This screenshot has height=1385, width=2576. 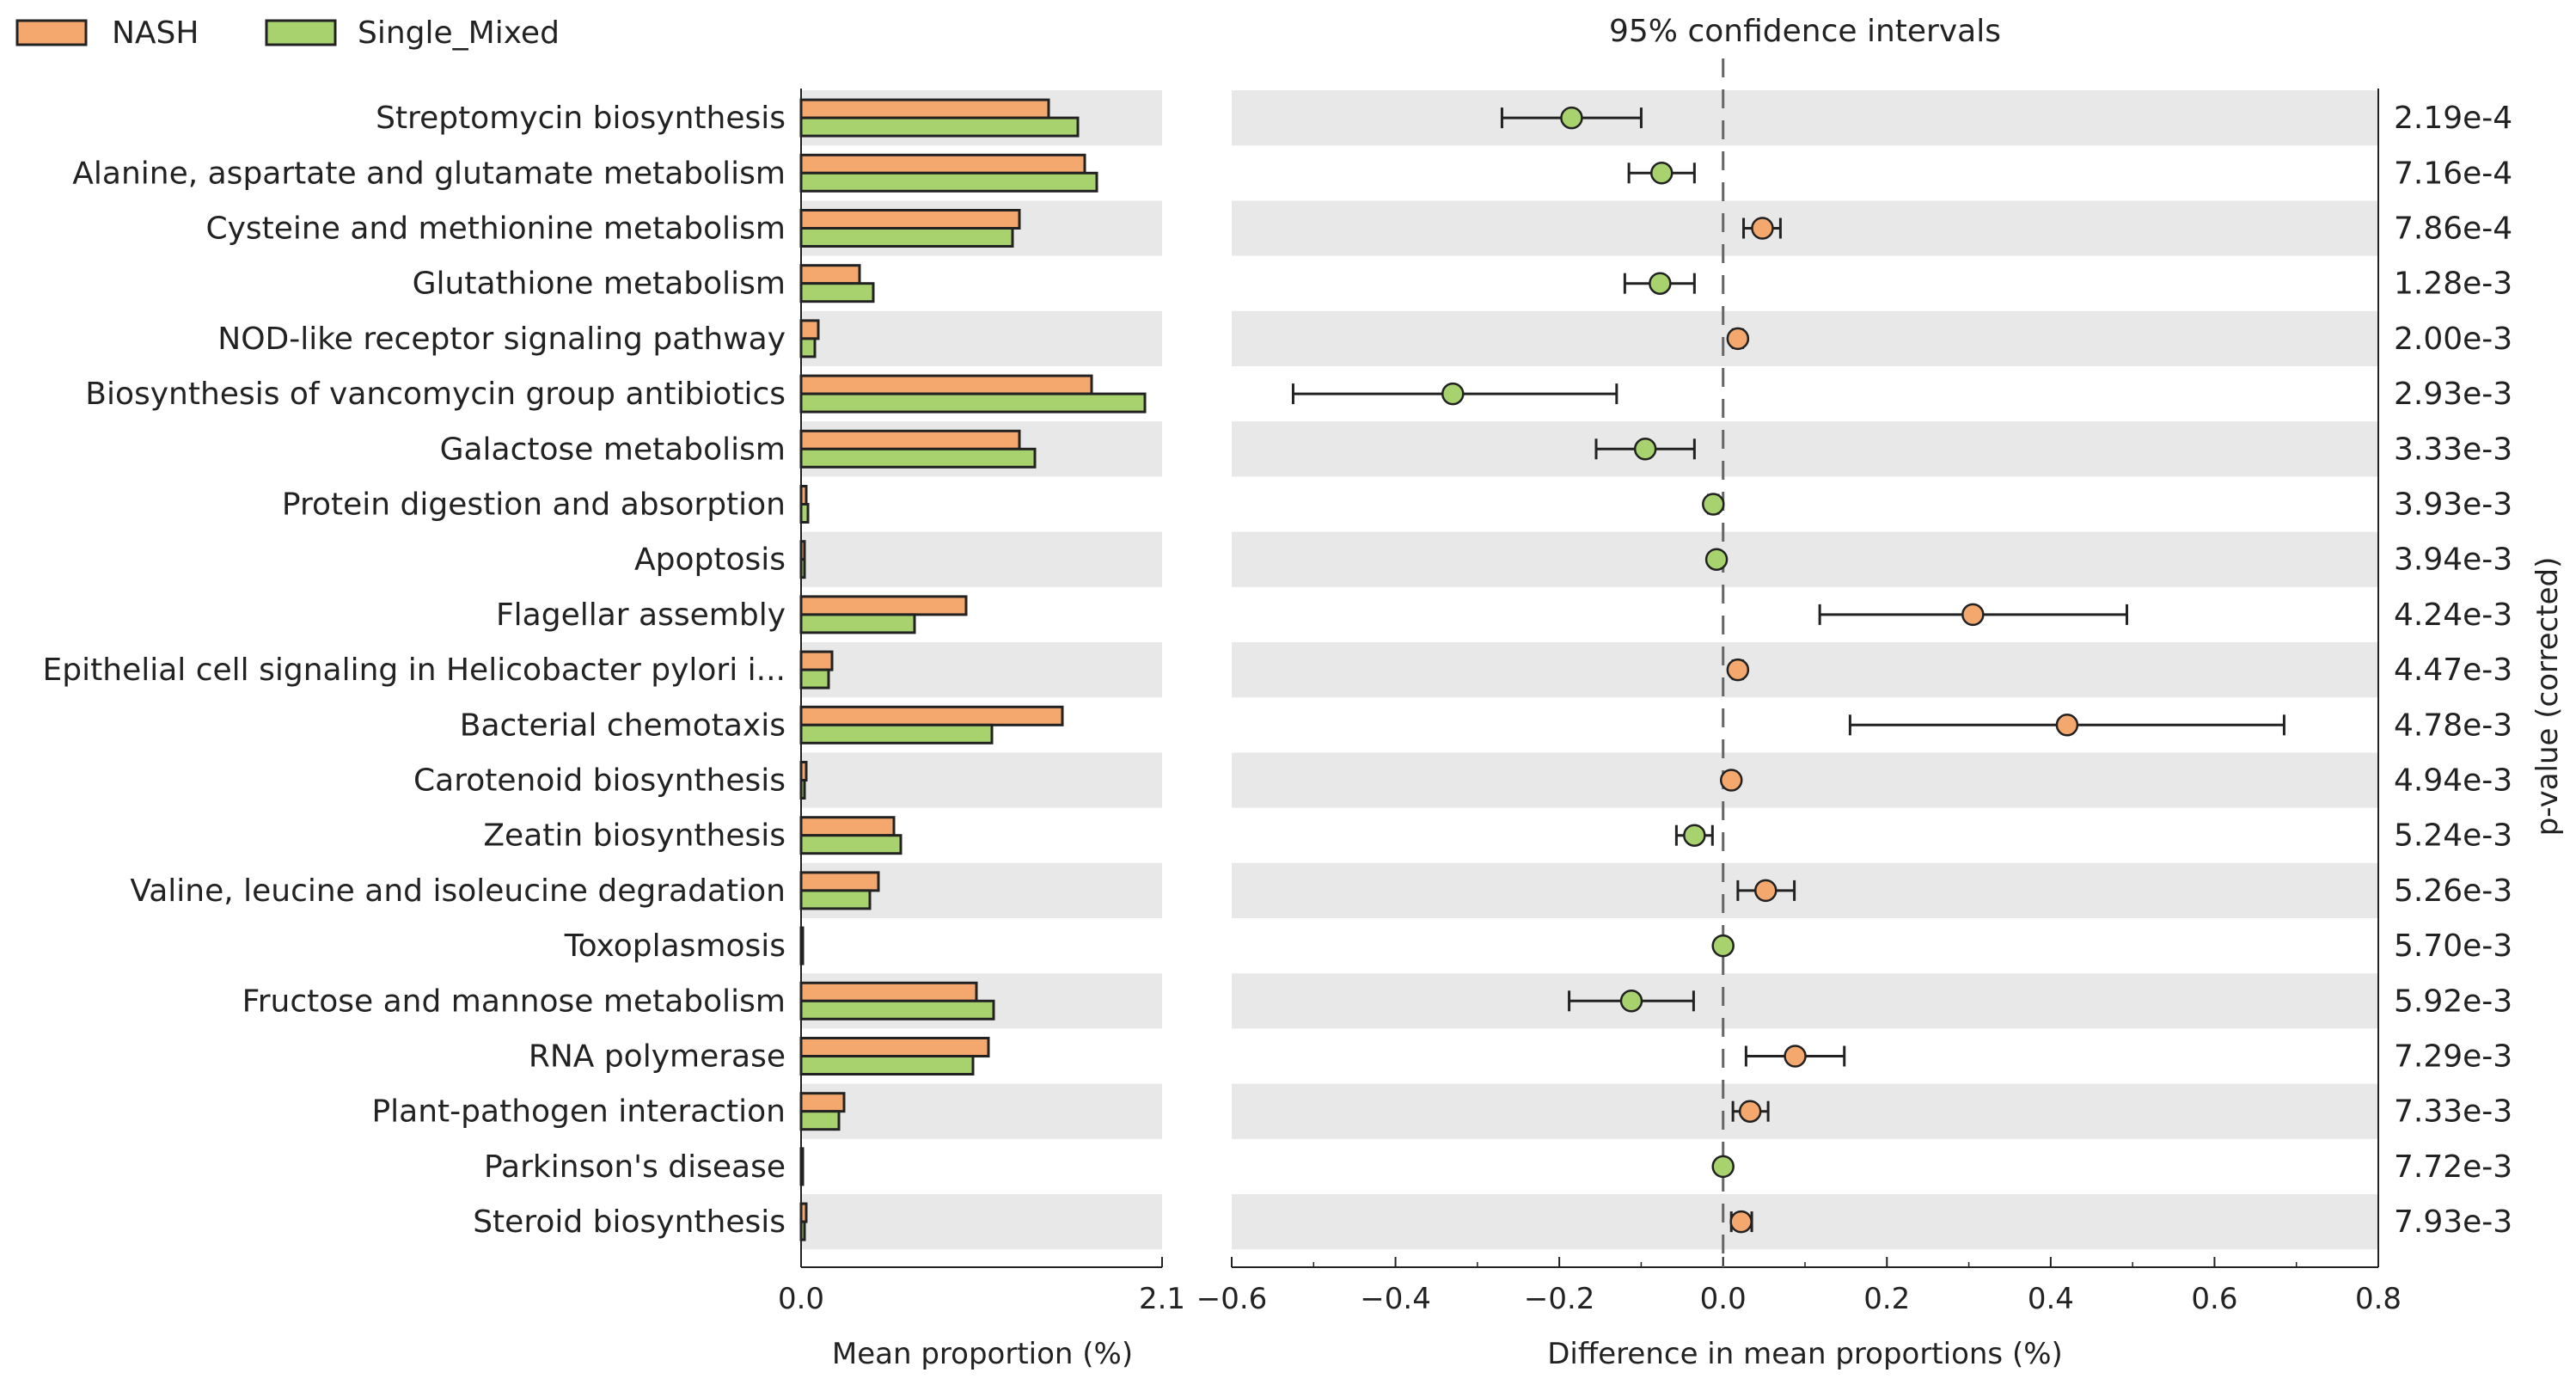 I want to click on right-x-tick-label: 0.4, so click(x=2051, y=1299).